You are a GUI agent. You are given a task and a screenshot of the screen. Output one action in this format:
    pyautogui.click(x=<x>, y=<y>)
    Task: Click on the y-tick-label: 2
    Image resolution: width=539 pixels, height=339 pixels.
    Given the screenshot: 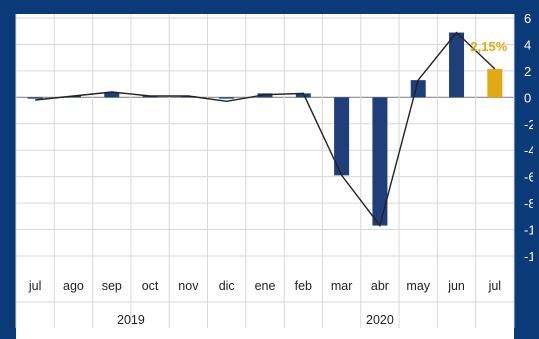 What is the action you would take?
    pyautogui.click(x=527, y=71)
    